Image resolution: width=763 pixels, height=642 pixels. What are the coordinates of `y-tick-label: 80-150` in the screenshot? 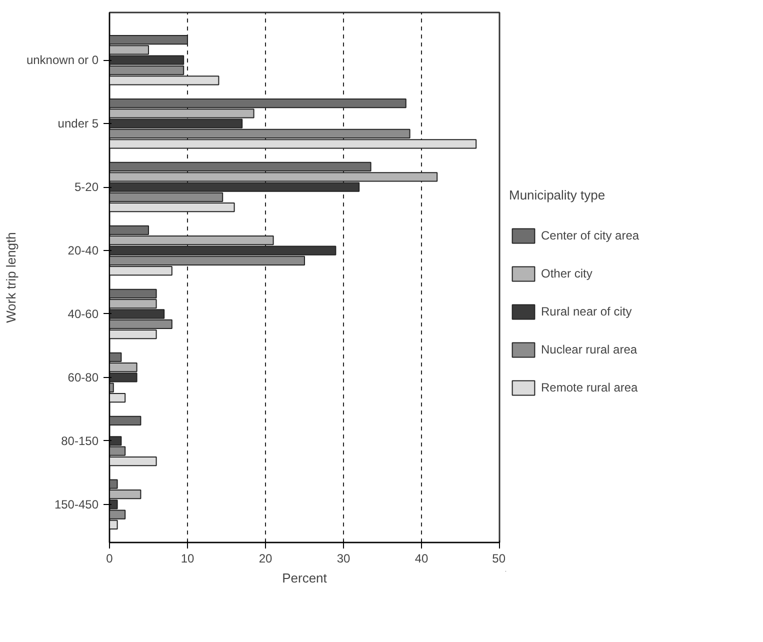 It's located at (80, 441).